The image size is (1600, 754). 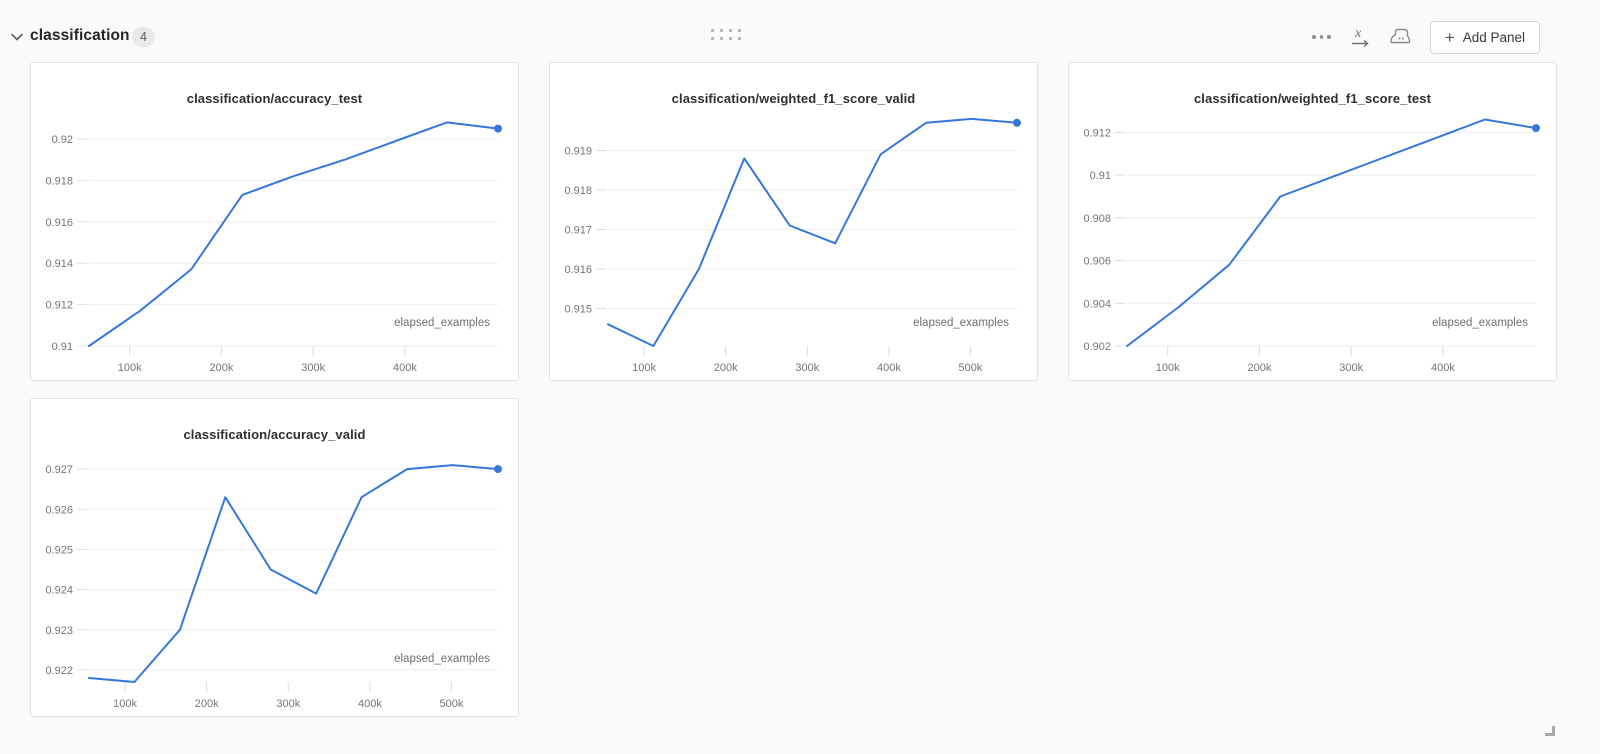 I want to click on chart-title: classification/weighted_f1_score_valid, so click(x=793, y=98).